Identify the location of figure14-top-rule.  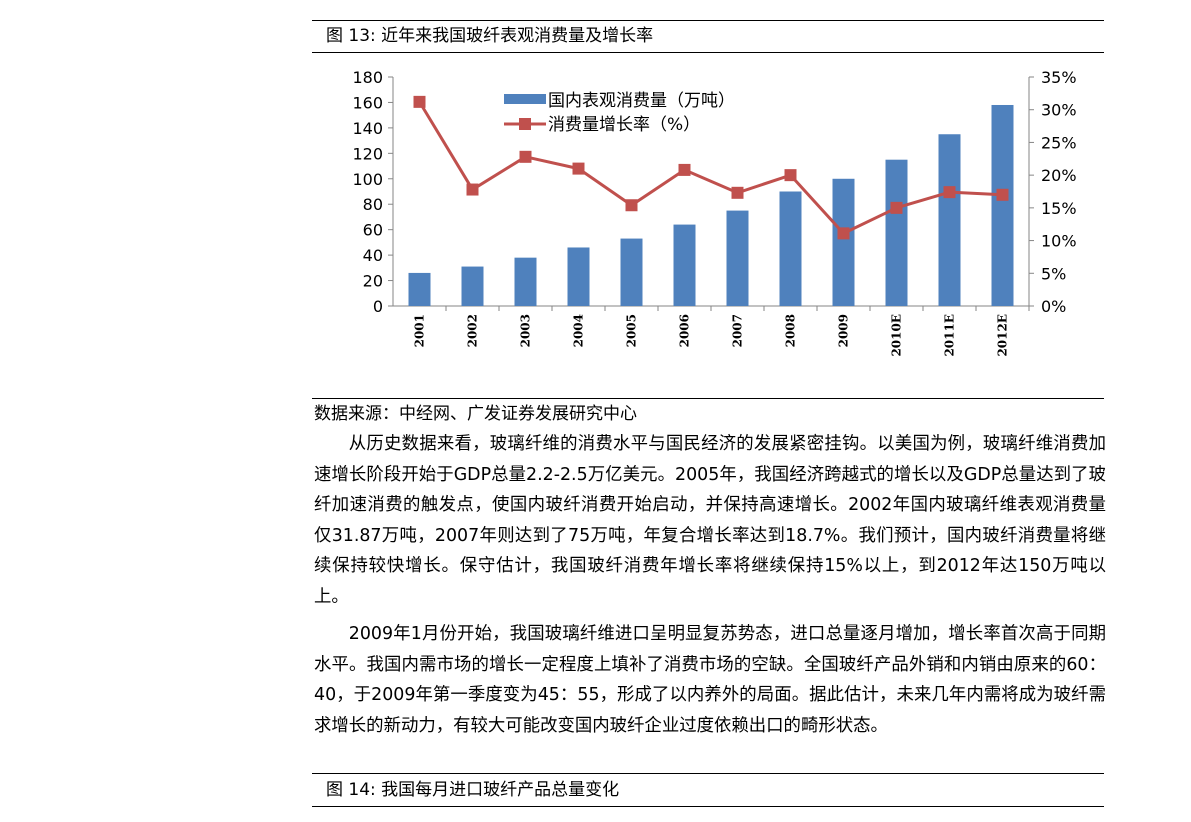
(708, 773).